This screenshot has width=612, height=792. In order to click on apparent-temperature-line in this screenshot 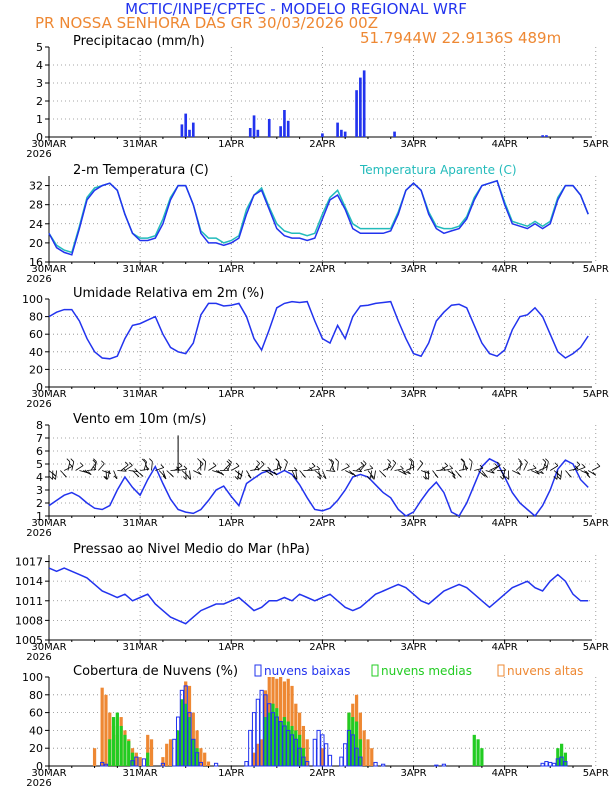, I will do `click(318, 216)`.